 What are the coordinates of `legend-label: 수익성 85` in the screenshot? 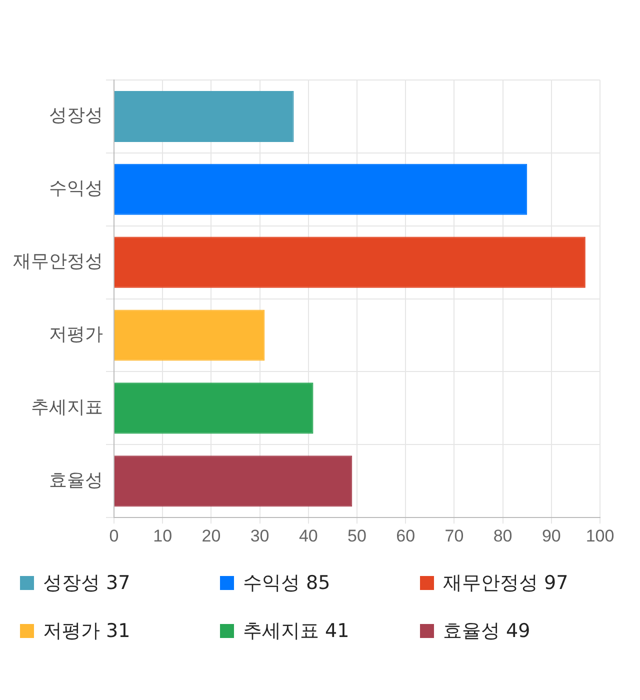 It's located at (286, 583).